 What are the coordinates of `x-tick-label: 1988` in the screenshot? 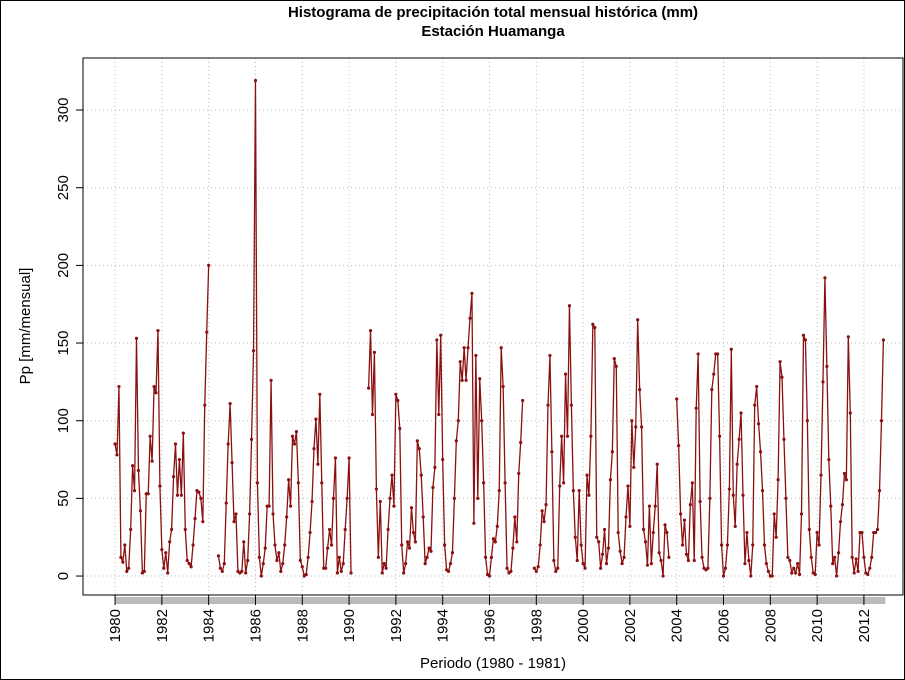 It's located at (302, 625).